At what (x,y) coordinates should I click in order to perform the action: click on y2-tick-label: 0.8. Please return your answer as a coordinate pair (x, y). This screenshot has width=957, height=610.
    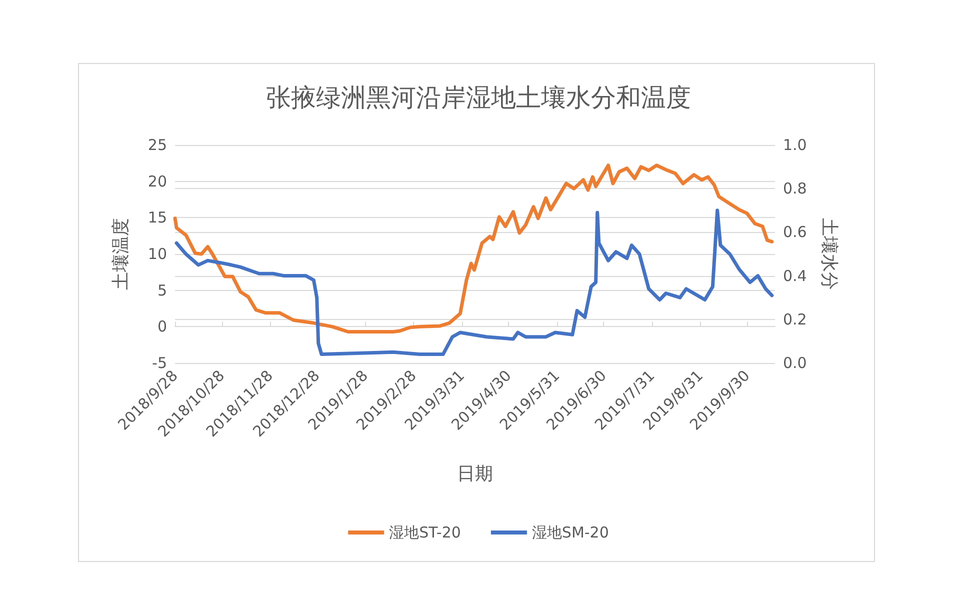
    Looking at the image, I should click on (795, 189).